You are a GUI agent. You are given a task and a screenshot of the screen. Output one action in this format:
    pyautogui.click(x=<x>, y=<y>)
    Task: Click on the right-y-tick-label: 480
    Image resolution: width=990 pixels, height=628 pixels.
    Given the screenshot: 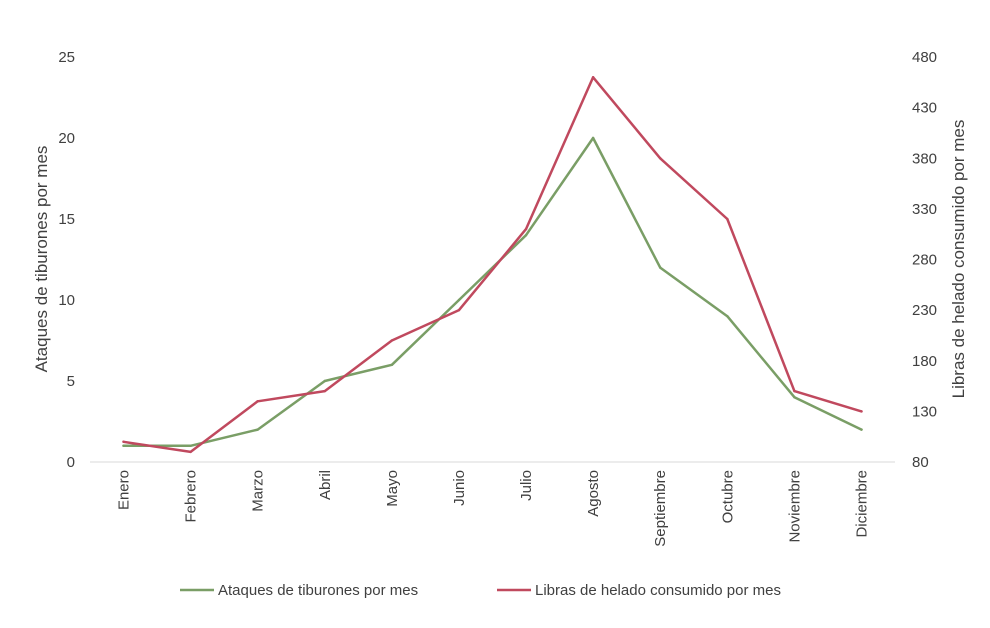 What is the action you would take?
    pyautogui.click(x=924, y=57)
    